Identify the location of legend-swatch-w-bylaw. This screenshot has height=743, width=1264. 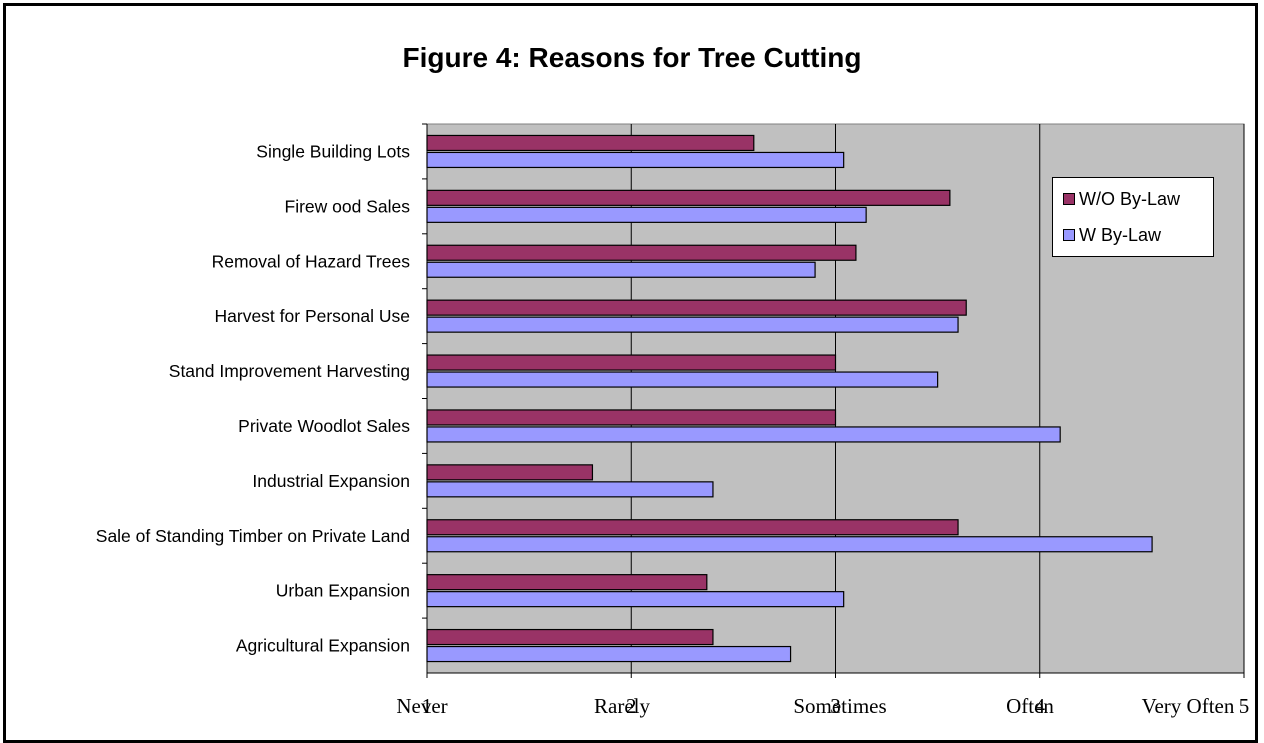
(1069, 235).